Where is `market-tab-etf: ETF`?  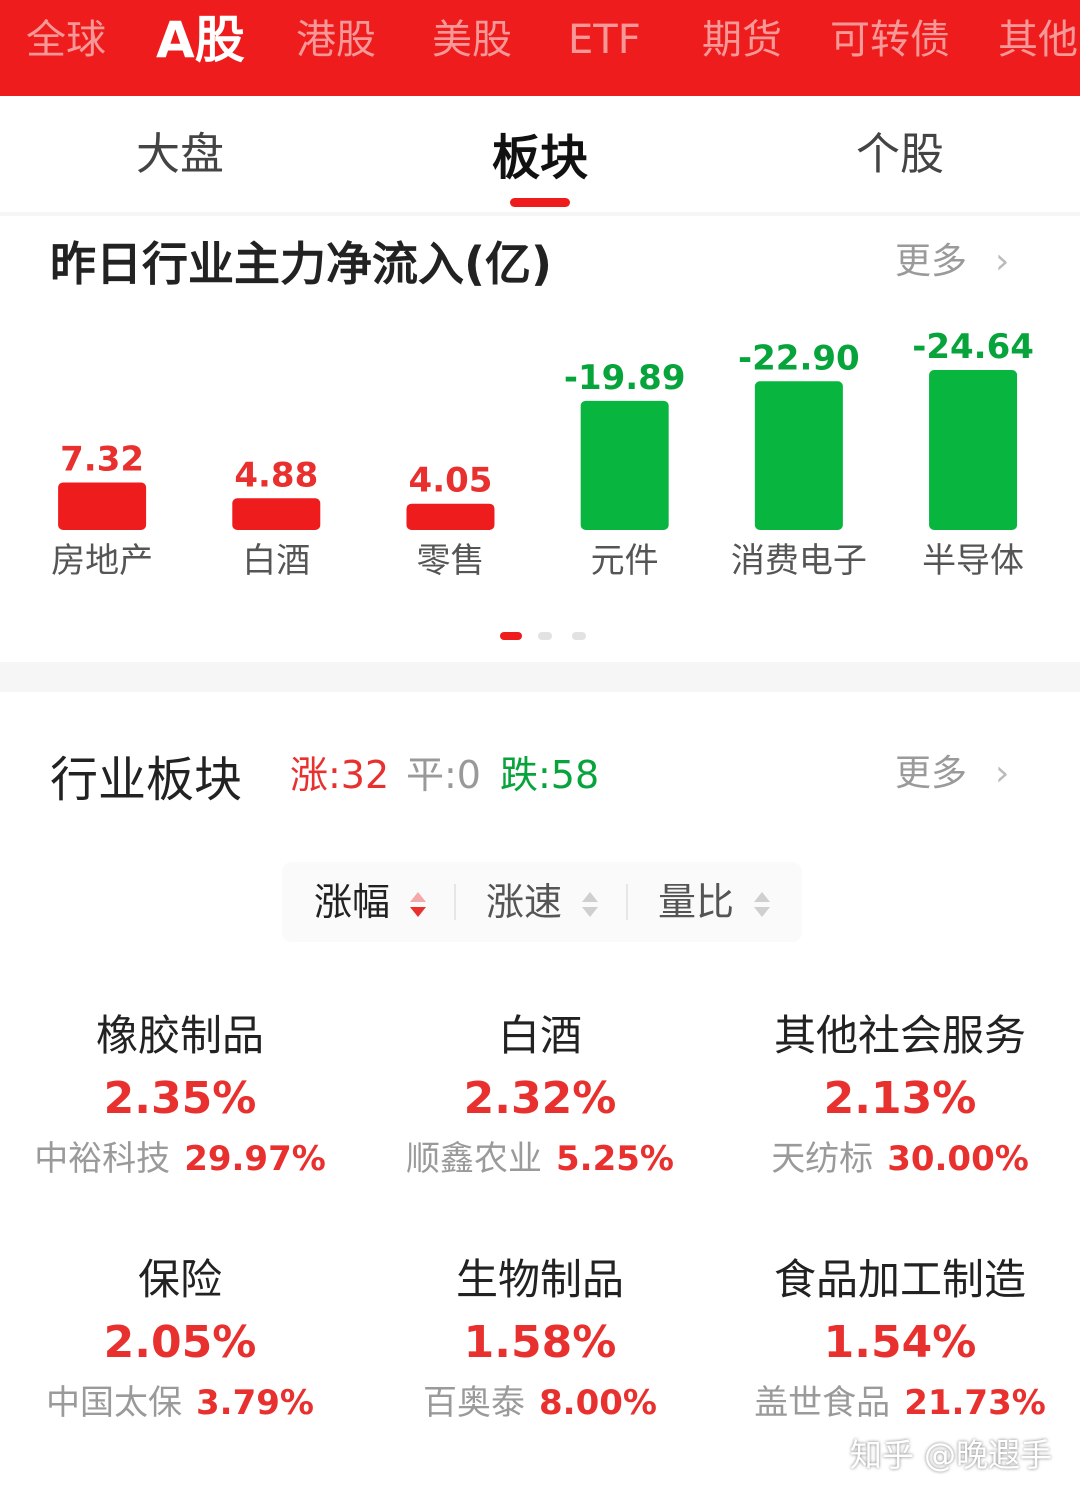
market-tab-etf: ETF is located at coordinates (604, 40).